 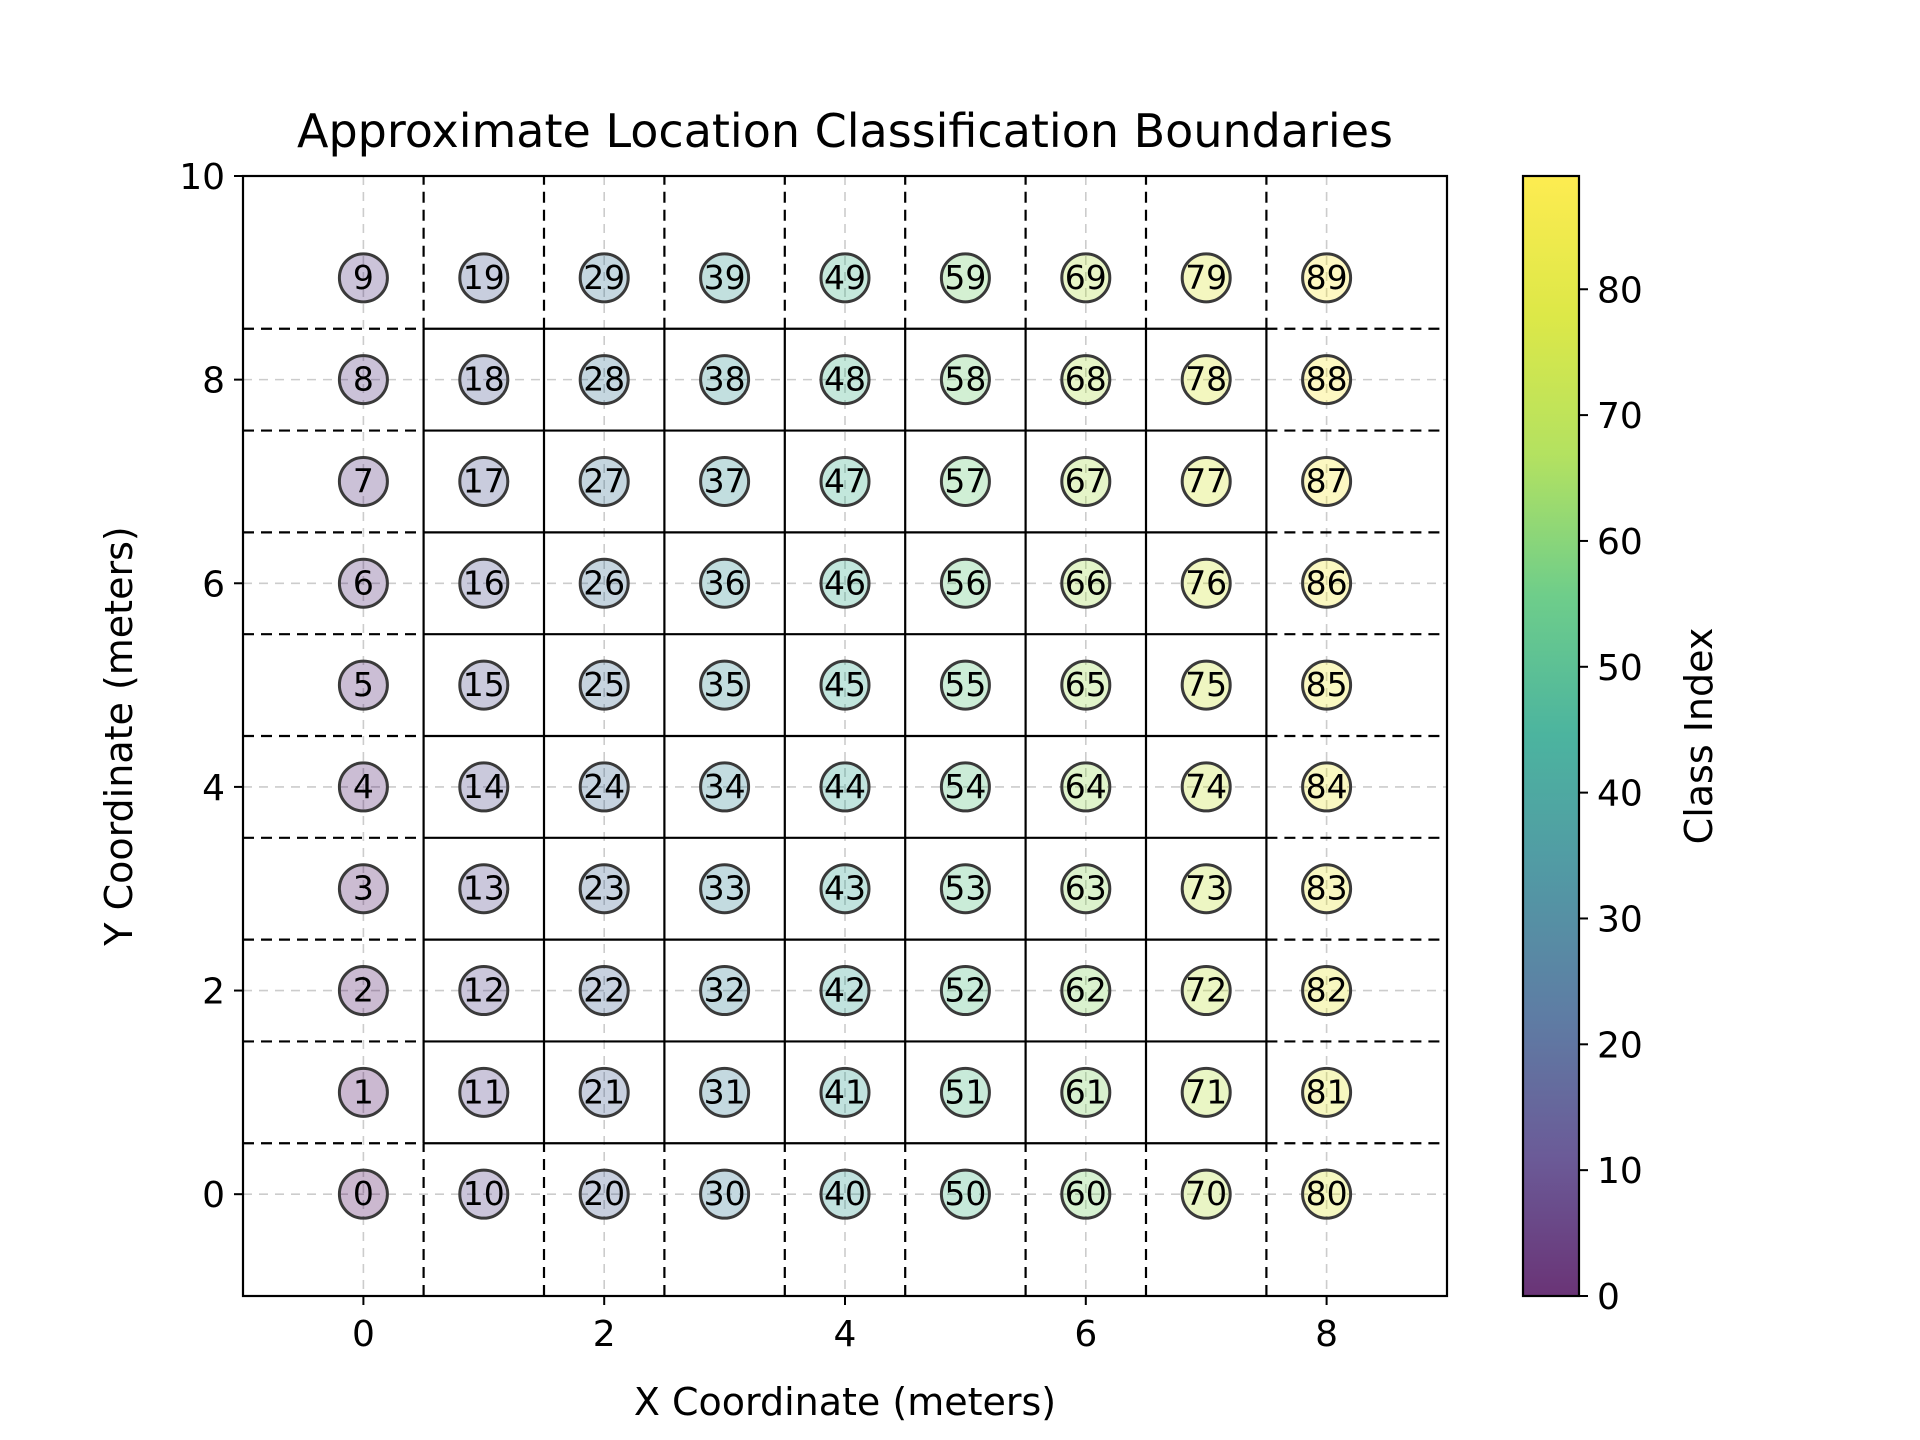 I want to click on point-label: 9, so click(x=363, y=277).